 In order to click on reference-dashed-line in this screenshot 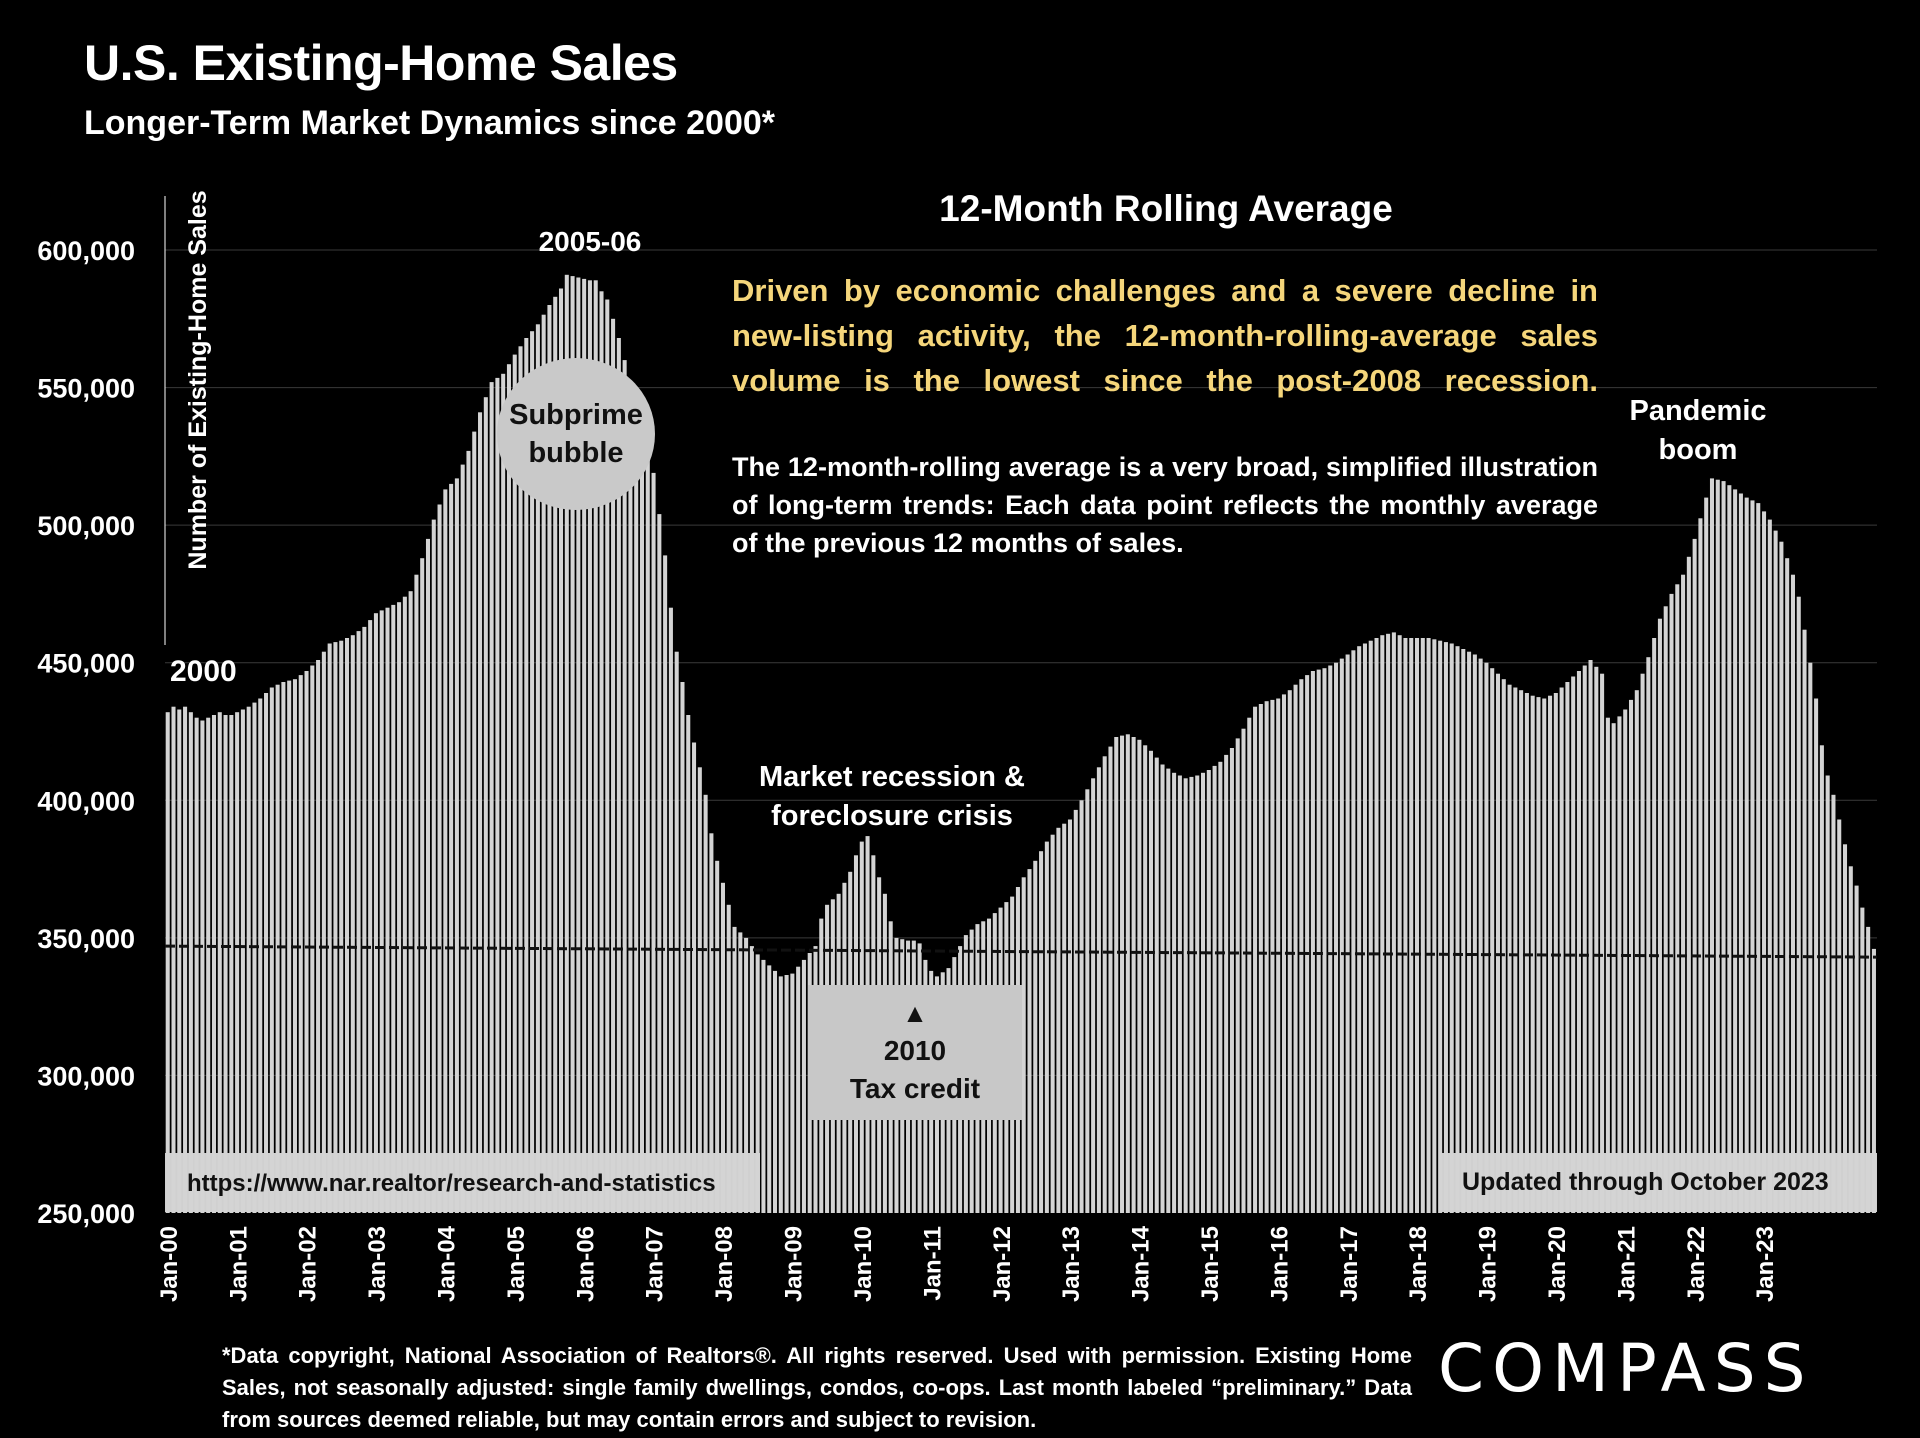, I will do `click(1021, 951)`.